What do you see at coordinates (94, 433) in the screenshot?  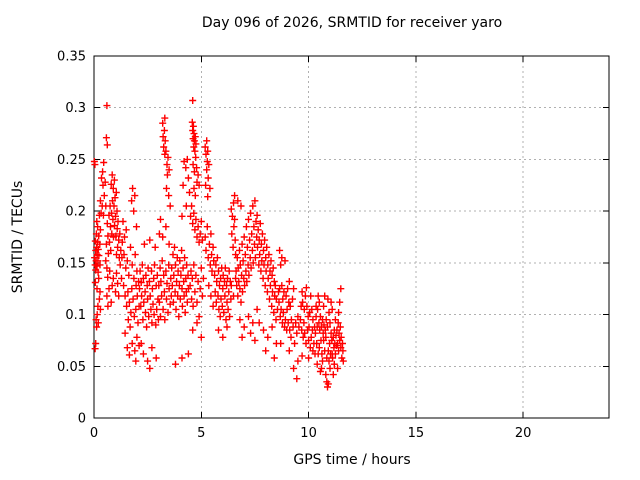 I see `x-tick-label: 0` at bounding box center [94, 433].